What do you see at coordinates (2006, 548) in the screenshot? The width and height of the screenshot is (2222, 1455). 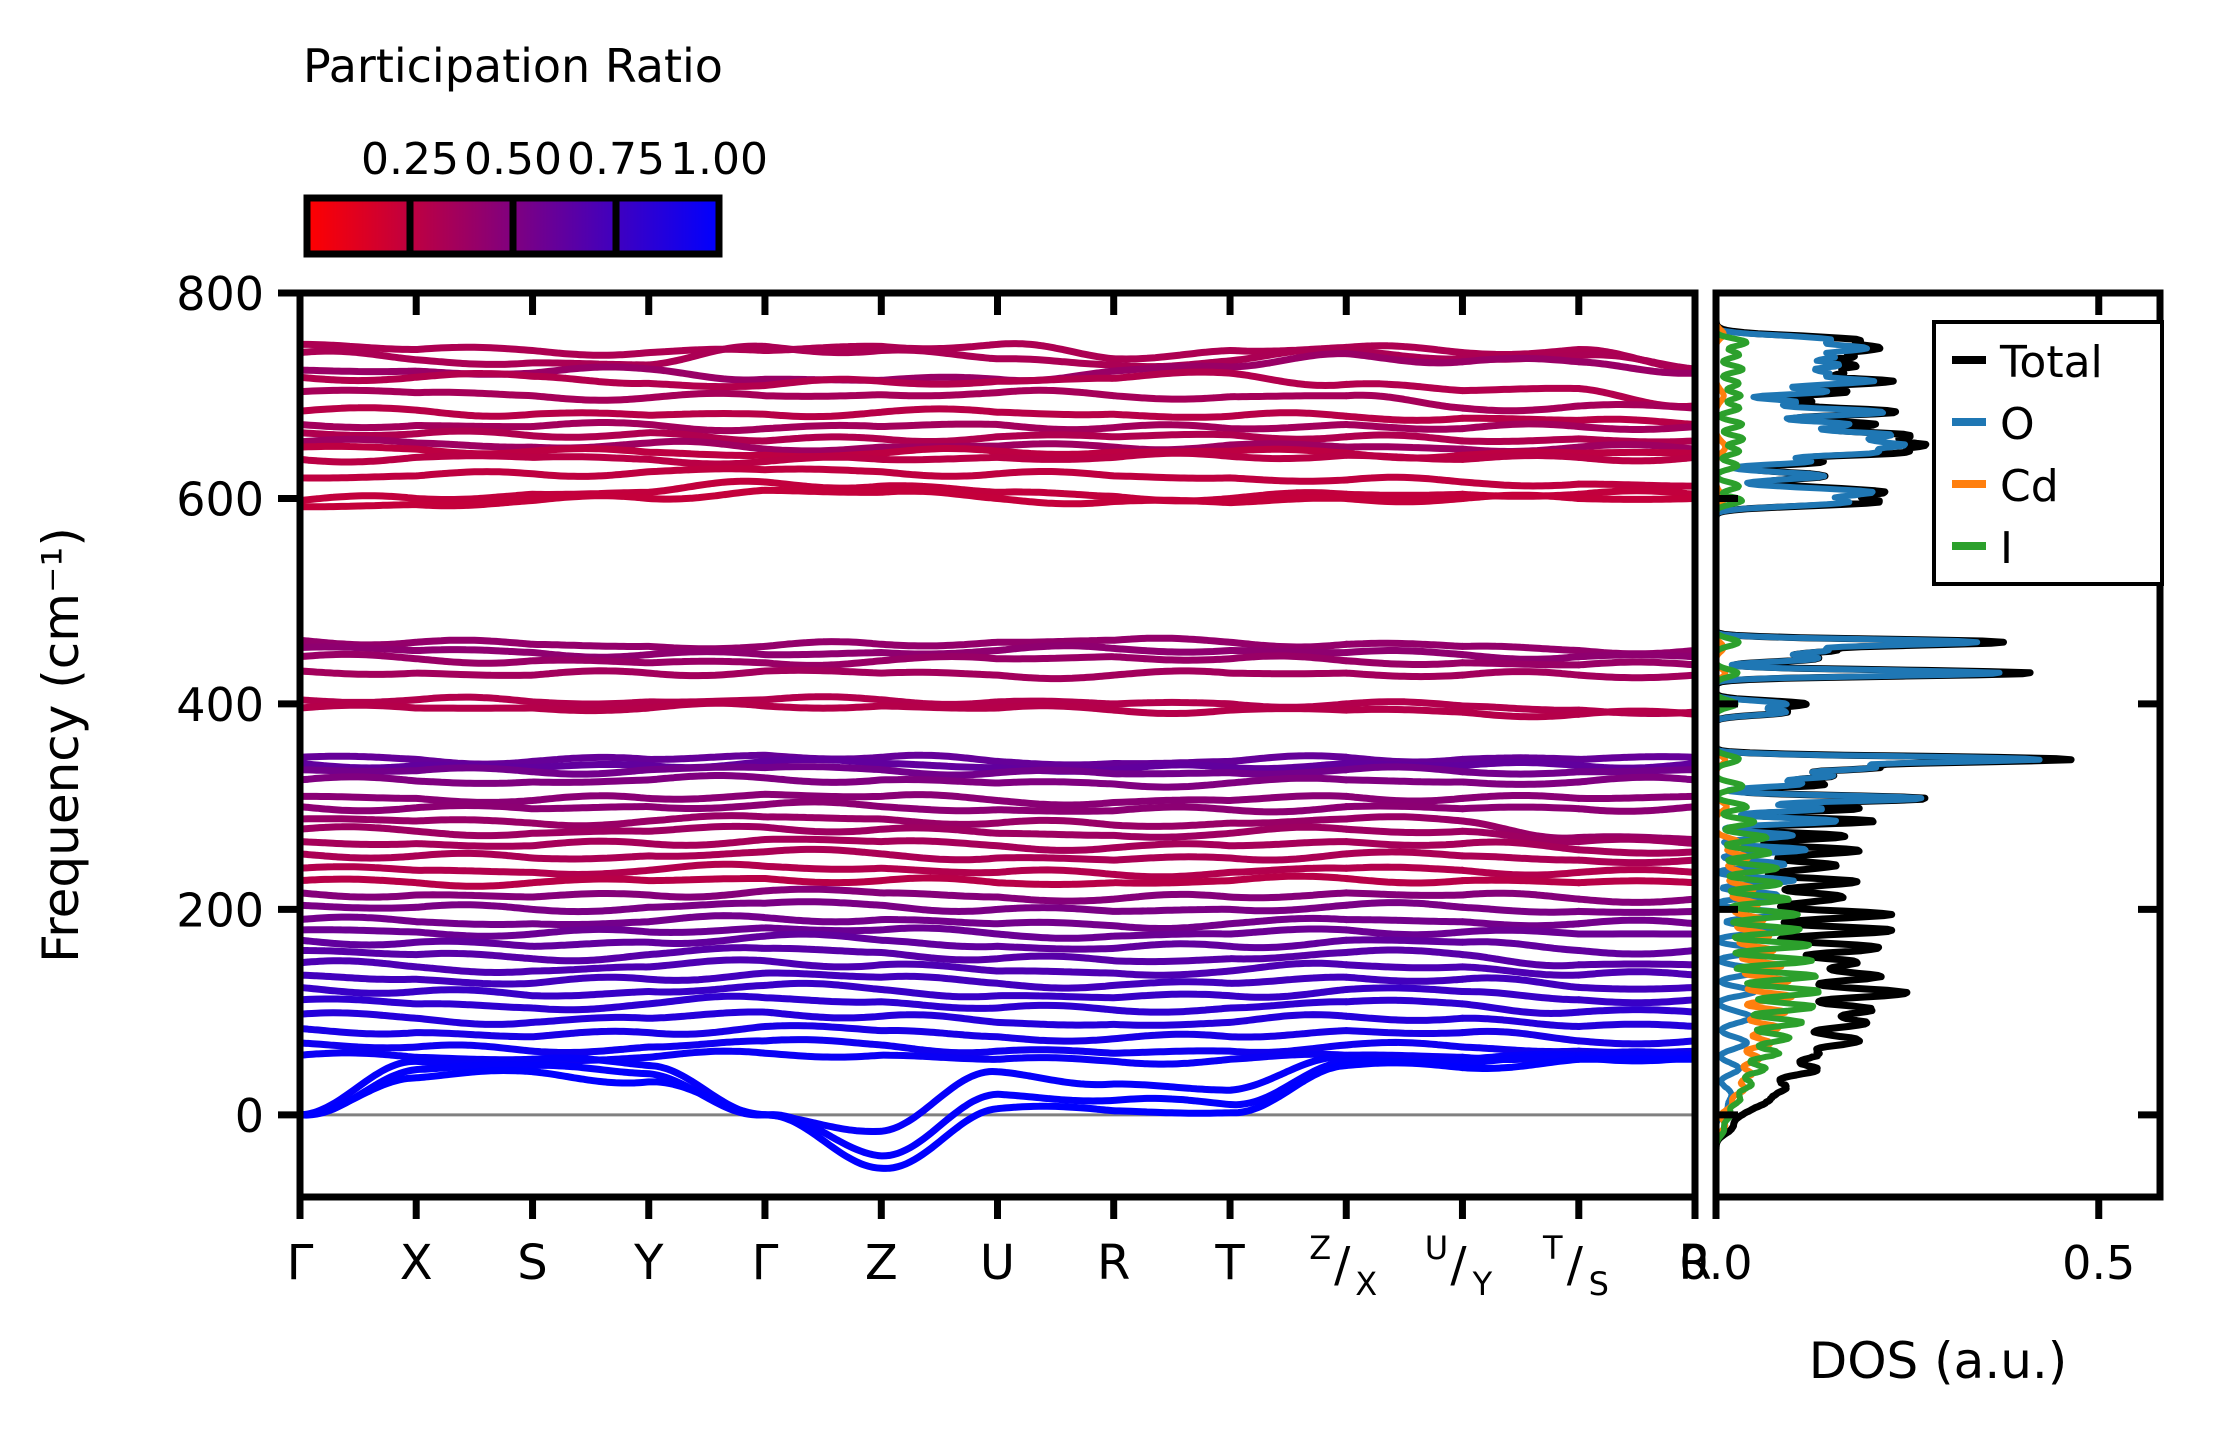 I see `legend-label-i: I` at bounding box center [2006, 548].